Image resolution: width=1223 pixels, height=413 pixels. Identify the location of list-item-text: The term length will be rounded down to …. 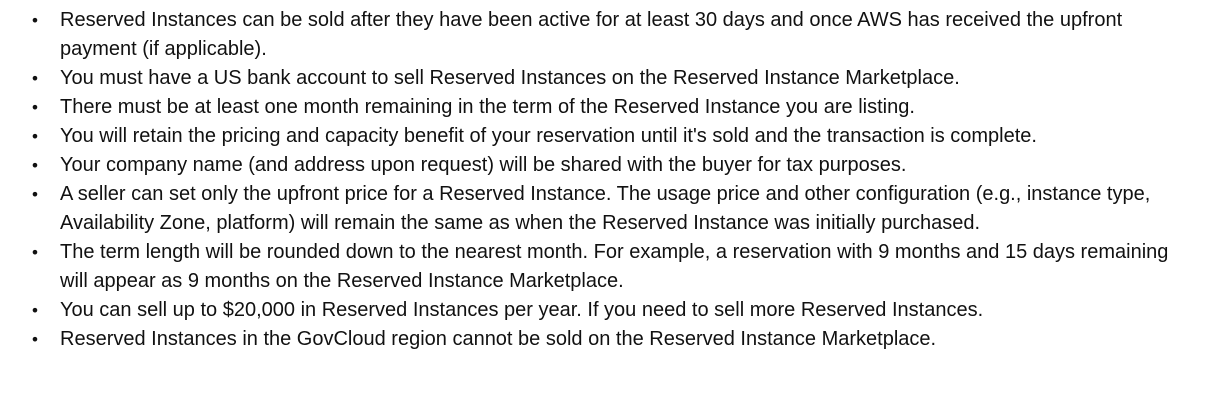
(614, 266).